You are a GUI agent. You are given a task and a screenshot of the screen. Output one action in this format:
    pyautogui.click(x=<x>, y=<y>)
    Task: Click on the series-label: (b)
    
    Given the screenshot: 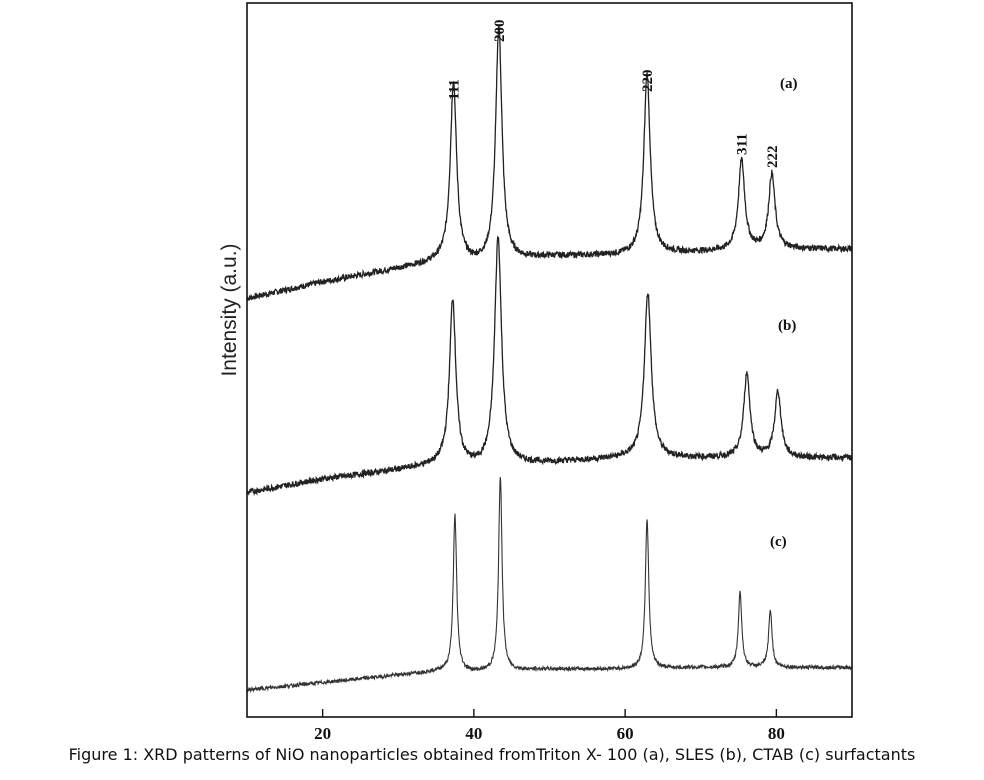 What is the action you would take?
    pyautogui.click(x=787, y=326)
    